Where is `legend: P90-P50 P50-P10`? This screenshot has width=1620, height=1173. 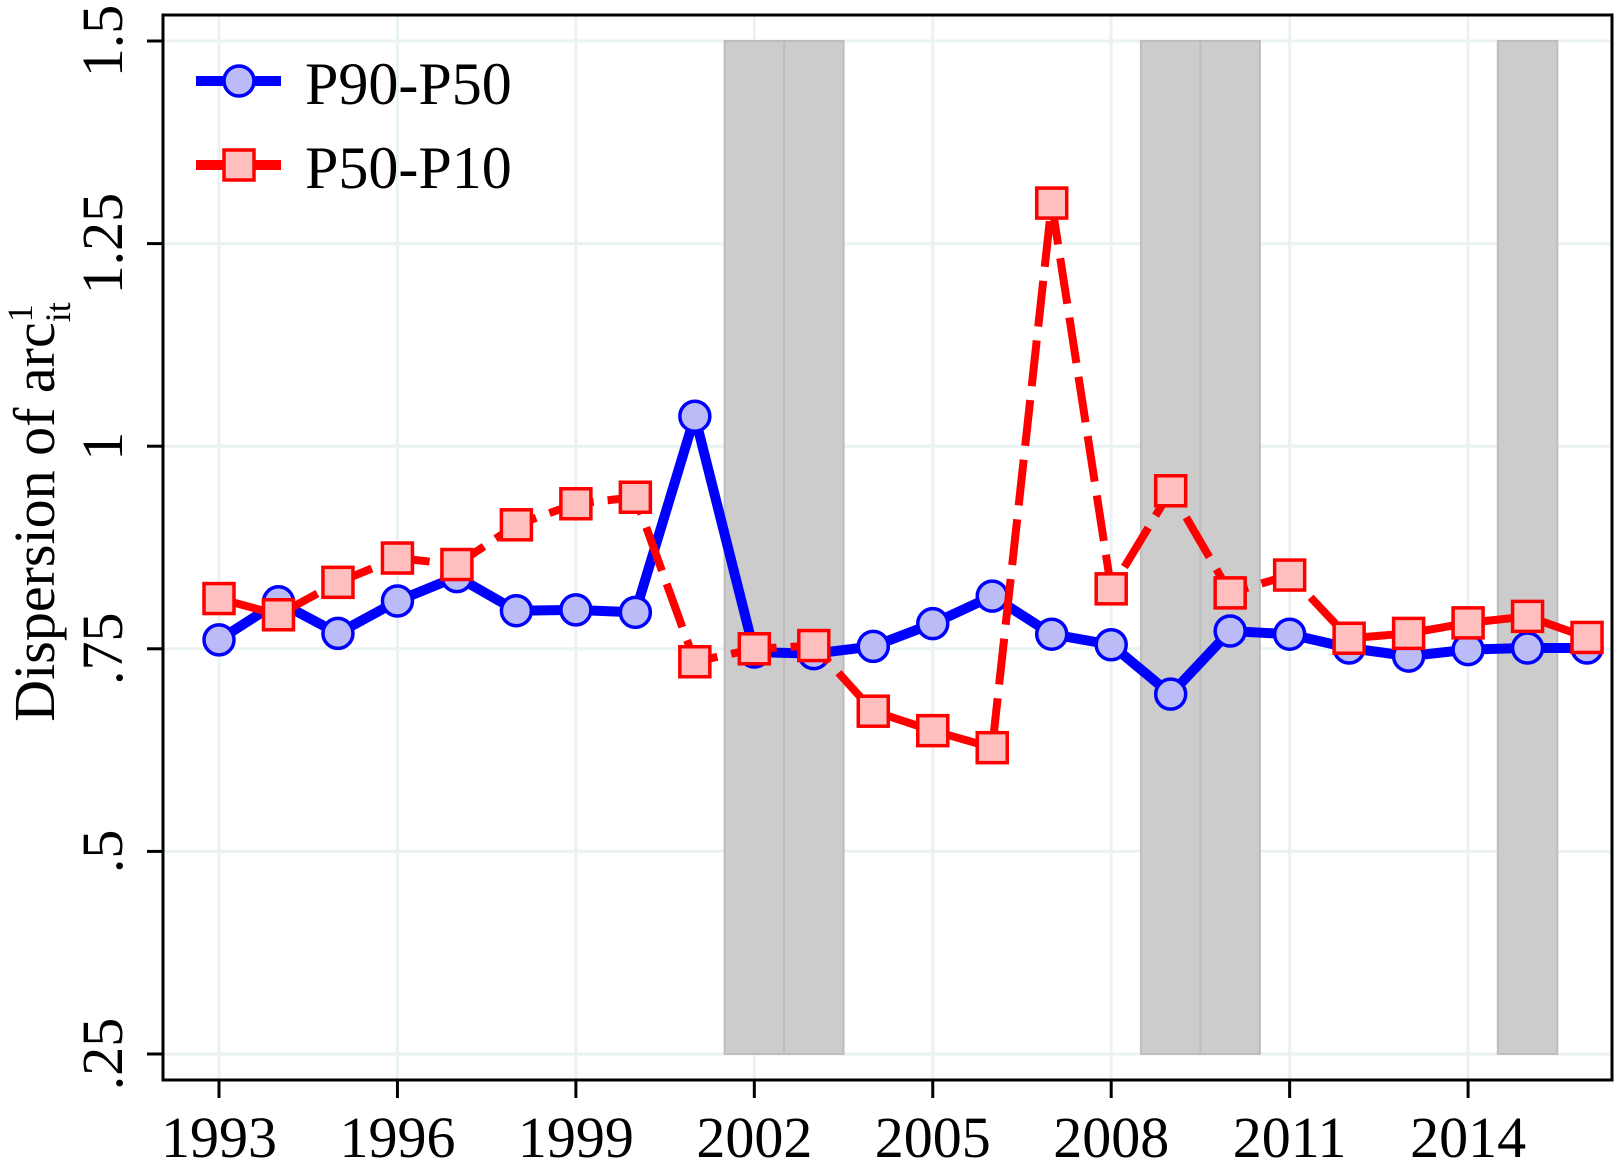 legend: P90-P50 P50-P10 is located at coordinates (354, 126).